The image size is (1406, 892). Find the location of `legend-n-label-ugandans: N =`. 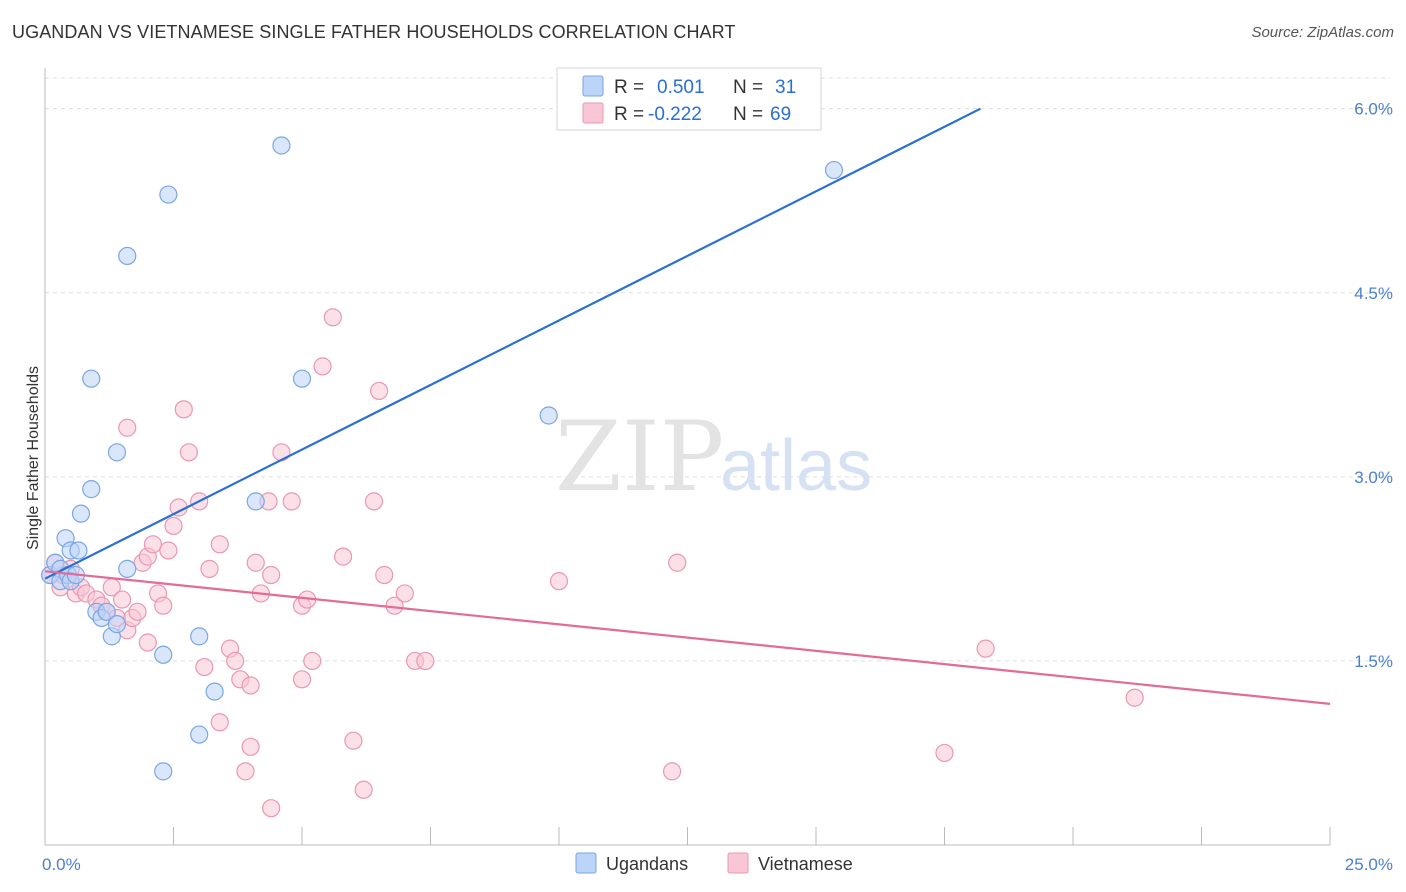

legend-n-label-ugandans: N = is located at coordinates (748, 87).